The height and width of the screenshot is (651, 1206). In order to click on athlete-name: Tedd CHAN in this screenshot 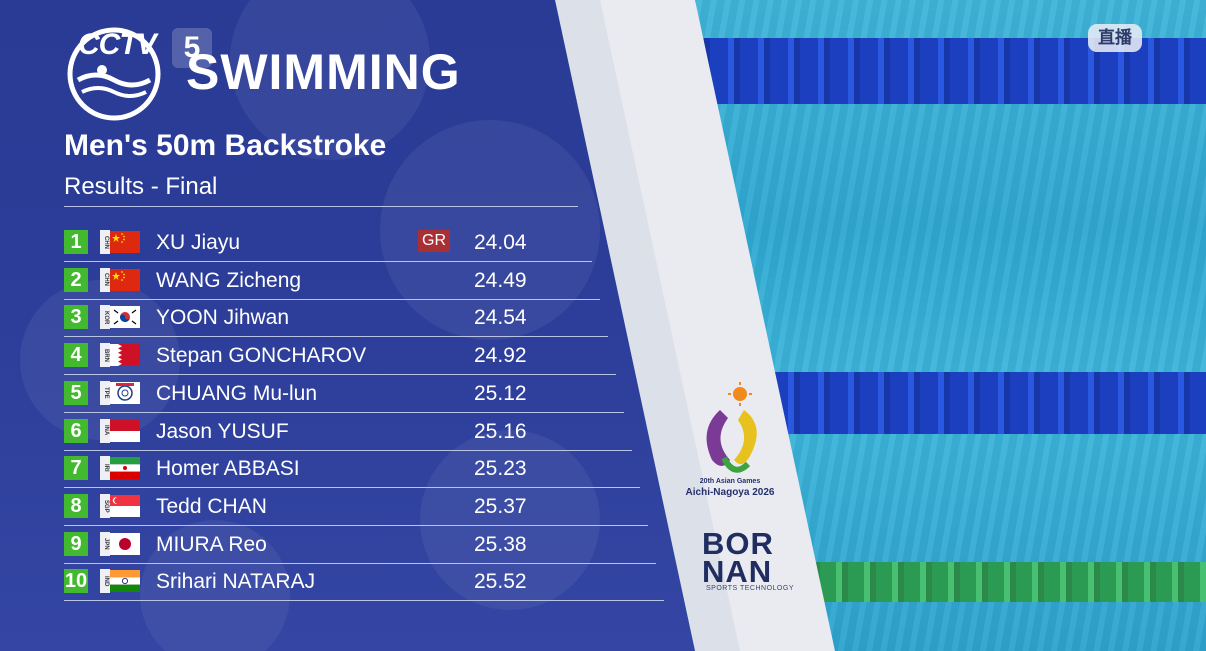, I will do `click(211, 506)`.